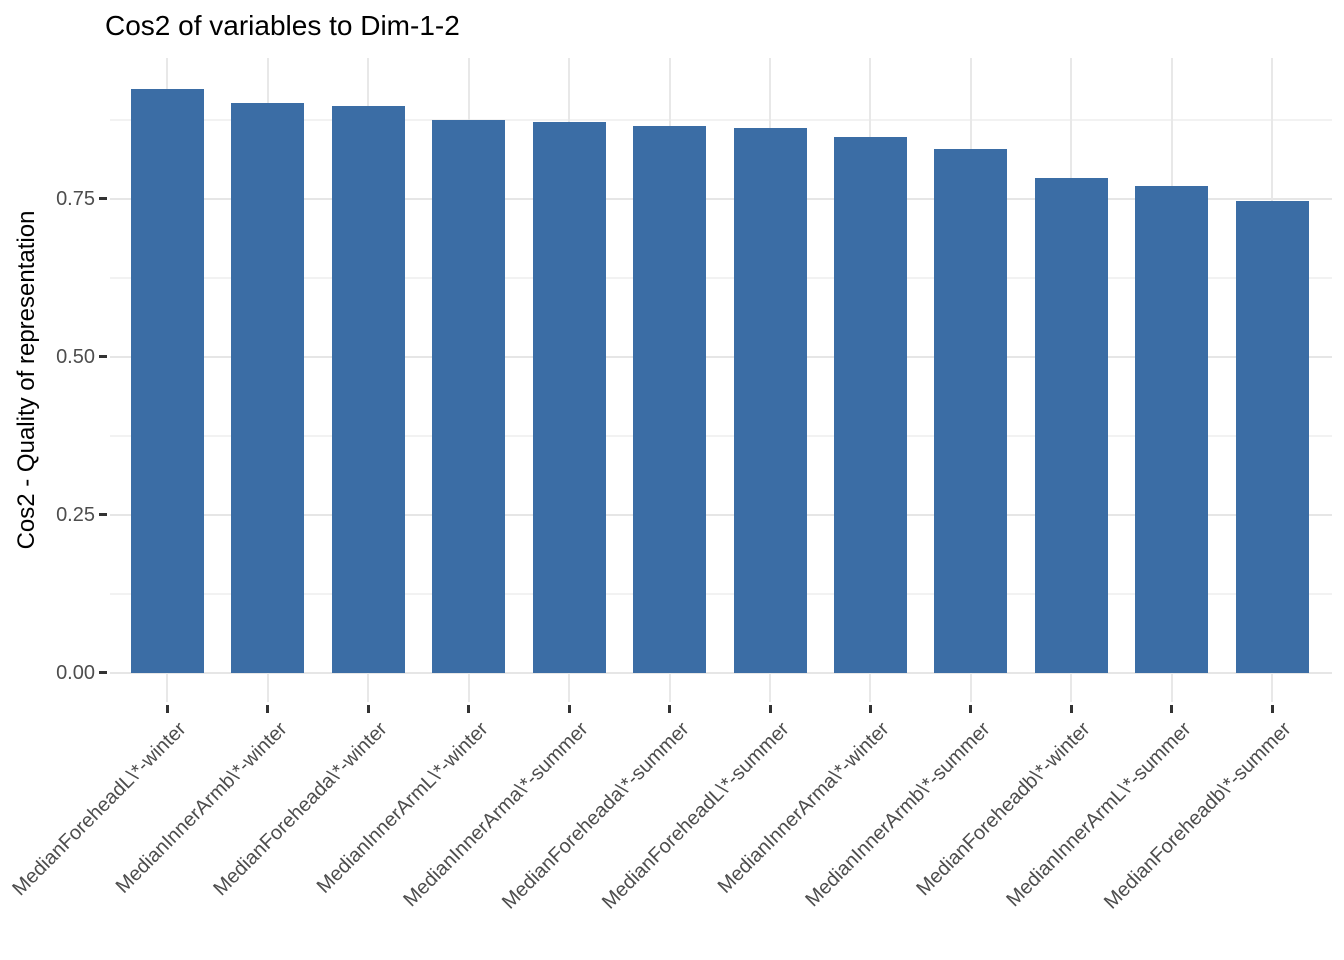 This screenshot has height=960, width=1344. I want to click on x-tick-label: MedianInnerArmL\*-winter, so click(402, 808).